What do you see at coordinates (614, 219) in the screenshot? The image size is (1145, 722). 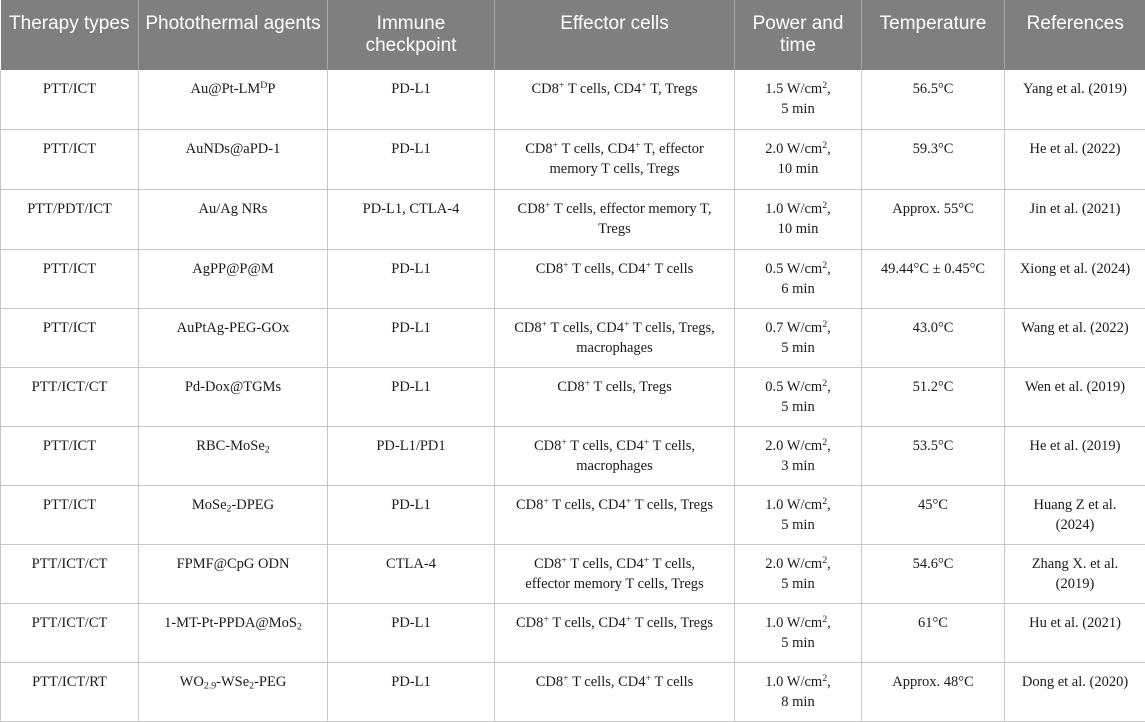 I see `cell-effector-cells: CD8+ T cells, effector memory T, Tregs` at bounding box center [614, 219].